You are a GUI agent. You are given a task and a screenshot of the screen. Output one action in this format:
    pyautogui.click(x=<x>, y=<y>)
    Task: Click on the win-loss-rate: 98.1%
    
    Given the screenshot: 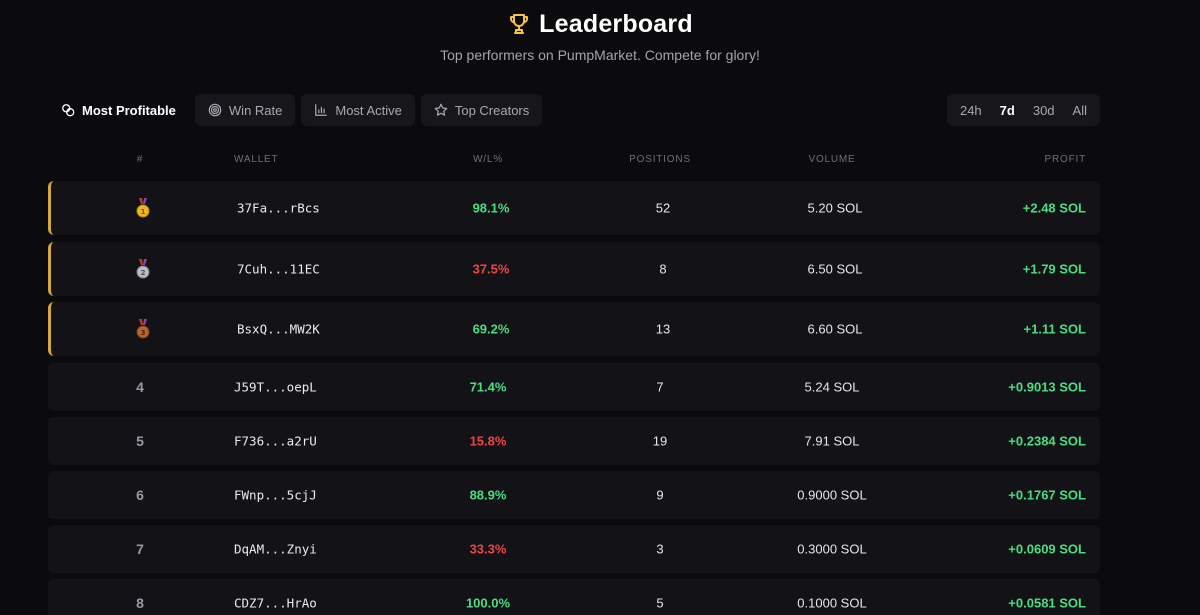 What is the action you would take?
    pyautogui.click(x=491, y=208)
    